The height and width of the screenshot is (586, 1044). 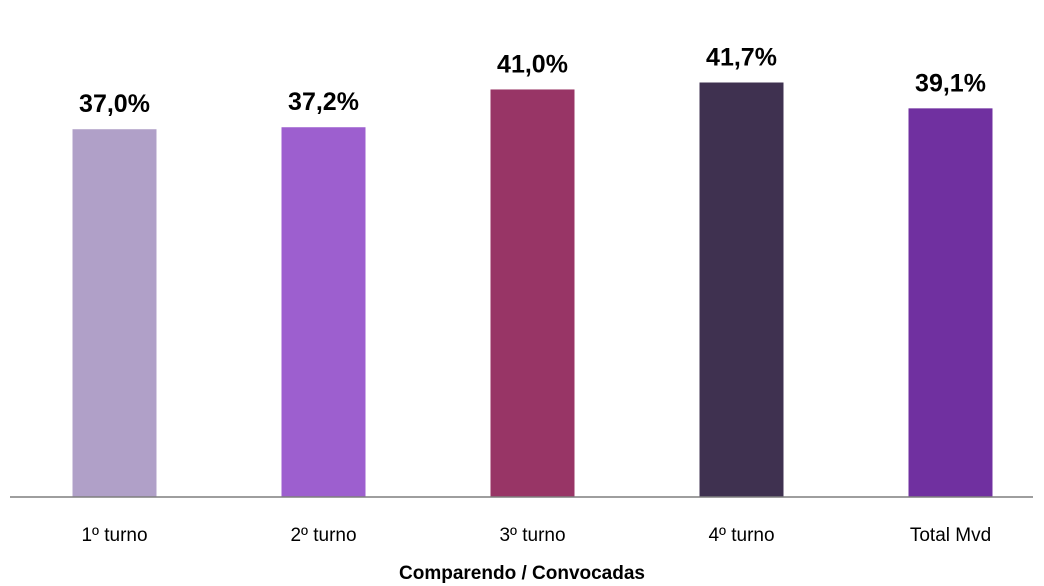 What do you see at coordinates (532, 535) in the screenshot?
I see `category-label-3: 3º turno` at bounding box center [532, 535].